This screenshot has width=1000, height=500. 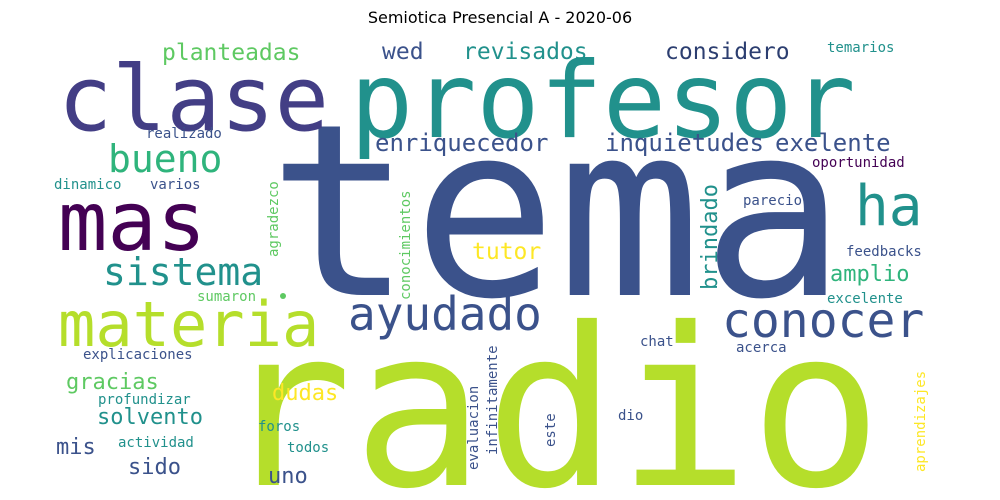 What do you see at coordinates (112, 382) in the screenshot?
I see `word-gracias: gracias` at bounding box center [112, 382].